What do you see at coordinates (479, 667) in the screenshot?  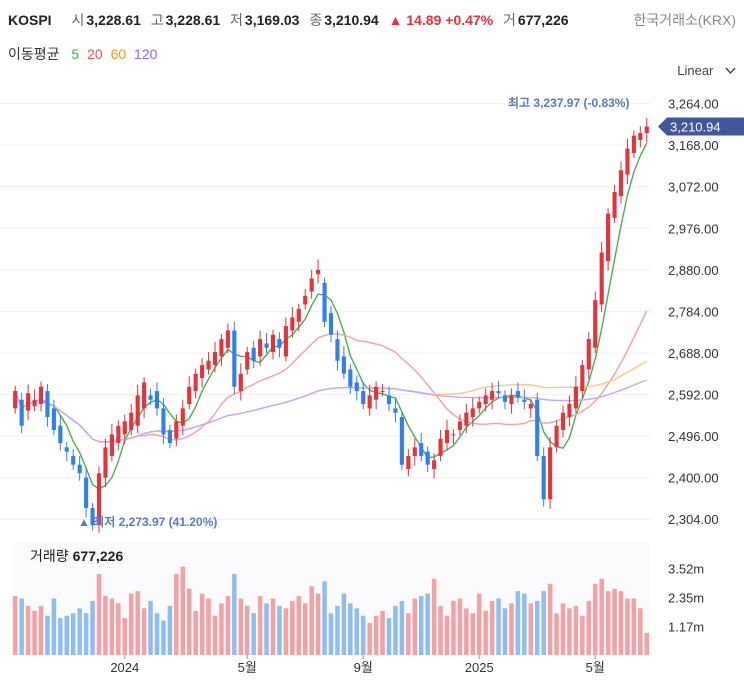 I see `time-tick-label: 2025` at bounding box center [479, 667].